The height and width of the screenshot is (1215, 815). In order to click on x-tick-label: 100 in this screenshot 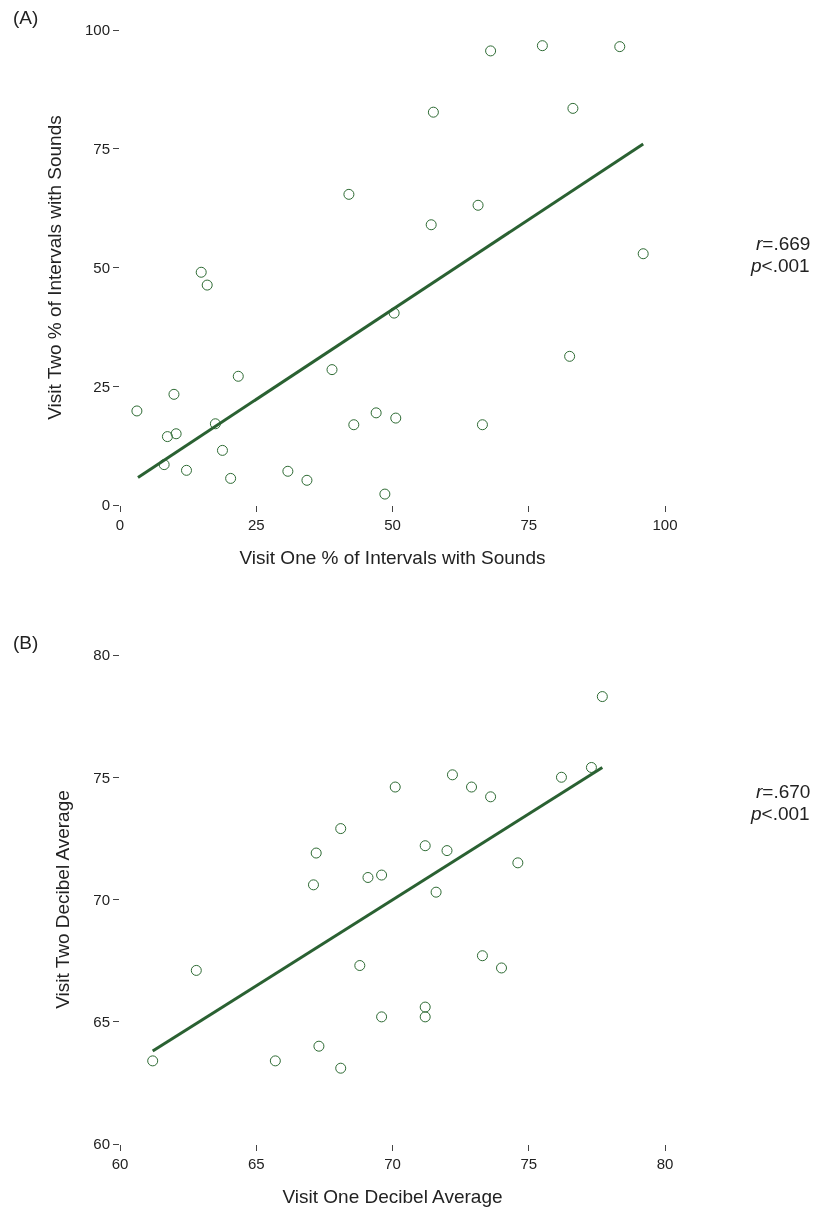, I will do `click(665, 524)`.